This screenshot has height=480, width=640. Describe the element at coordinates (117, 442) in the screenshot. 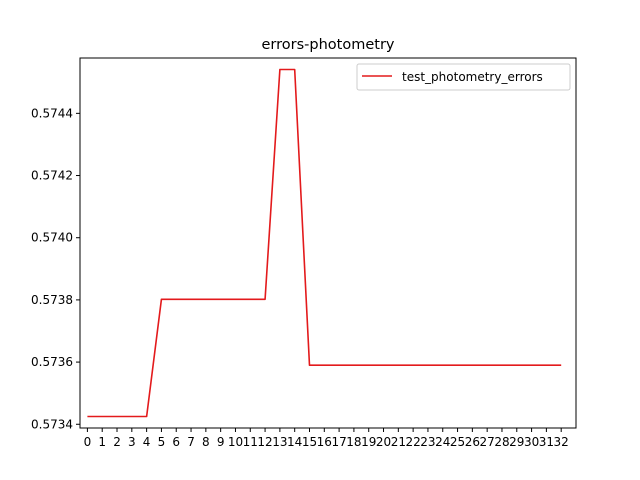

I see `x-tick-label: 2` at that location.